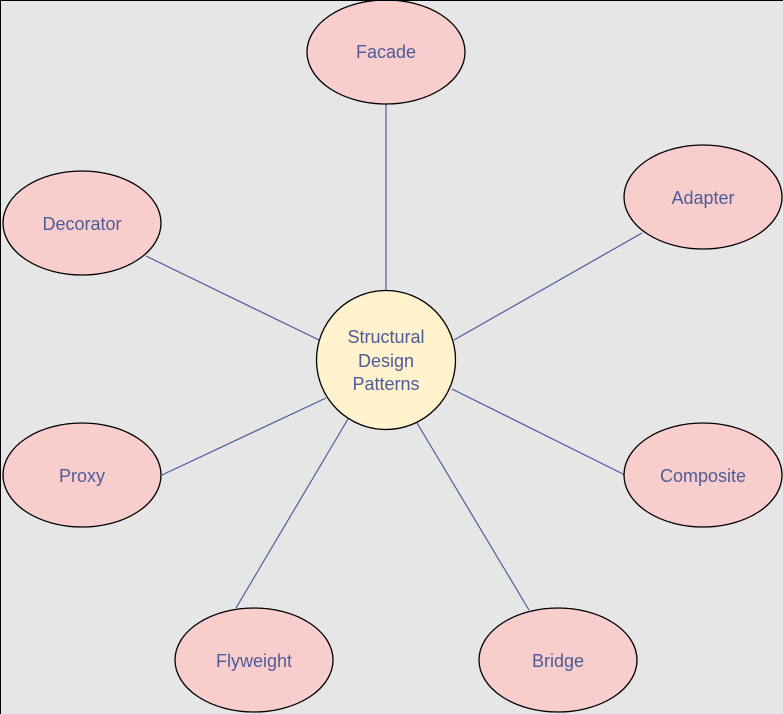 Image resolution: width=783 pixels, height=714 pixels. I want to click on node-flyweight-label: Flyweight, so click(254, 661).